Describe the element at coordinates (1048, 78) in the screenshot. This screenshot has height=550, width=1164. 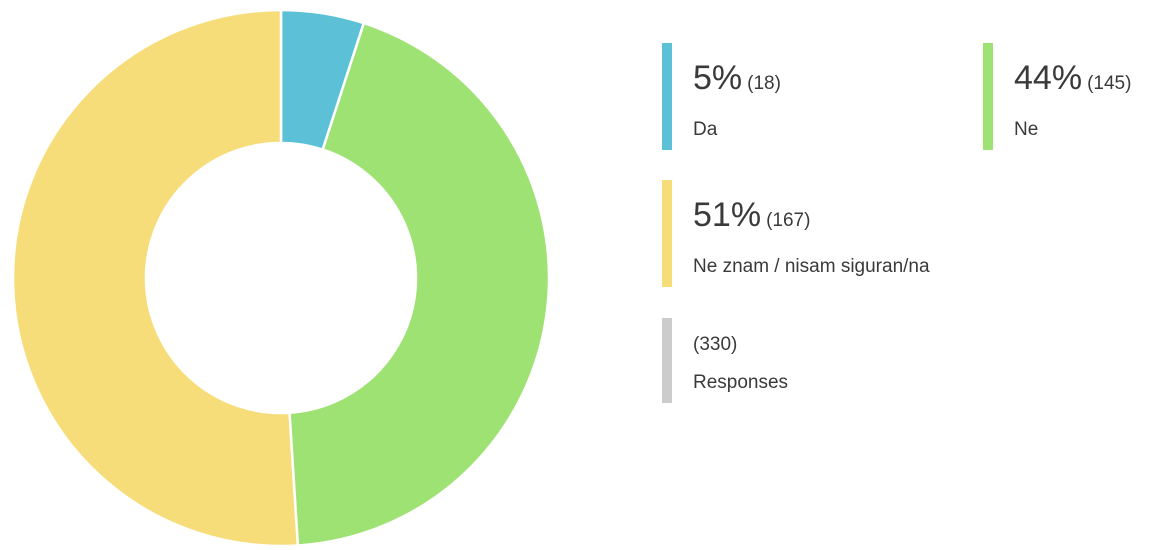
I see `legend-percent: 44%` at that location.